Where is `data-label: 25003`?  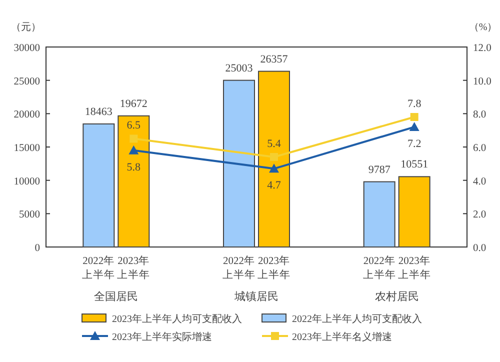
data-label: 25003 is located at coordinates (239, 68).